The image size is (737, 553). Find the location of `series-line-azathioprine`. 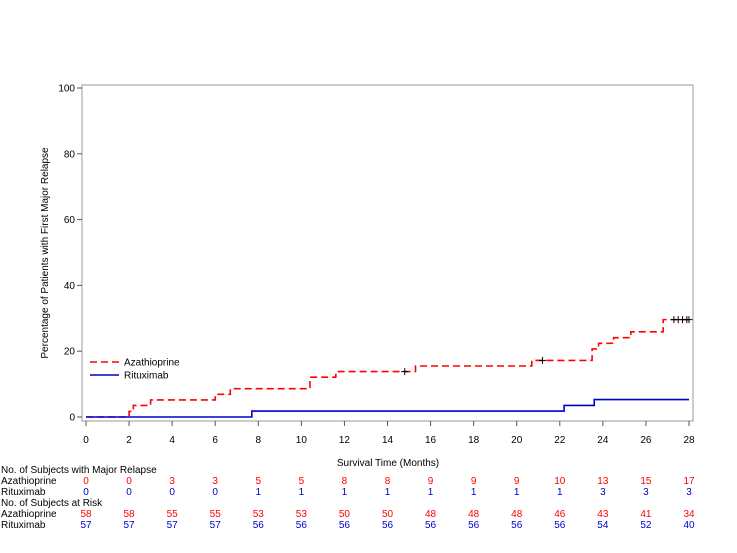

series-line-azathioprine is located at coordinates (387, 368).